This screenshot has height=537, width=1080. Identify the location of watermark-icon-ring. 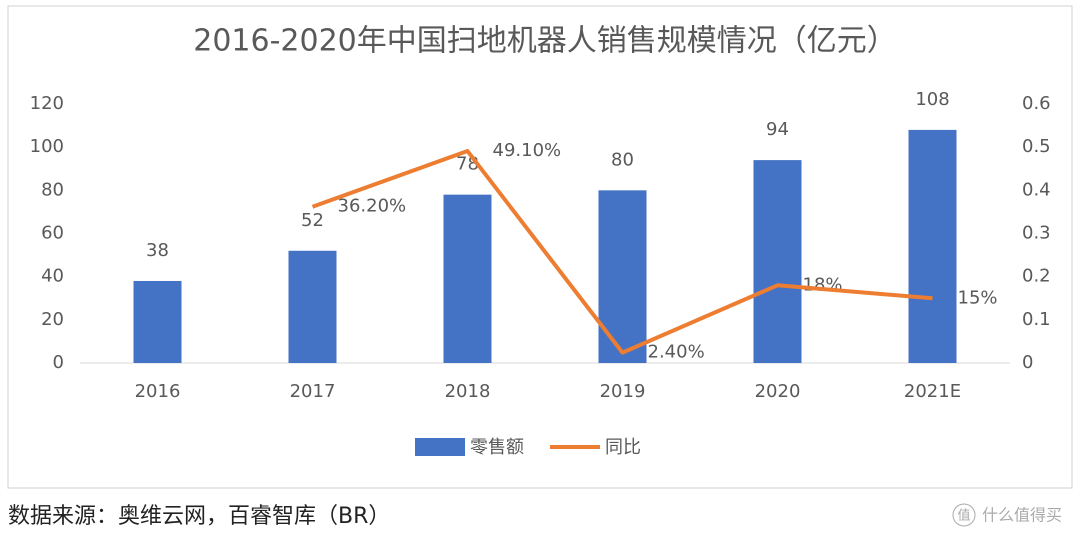
(964, 515).